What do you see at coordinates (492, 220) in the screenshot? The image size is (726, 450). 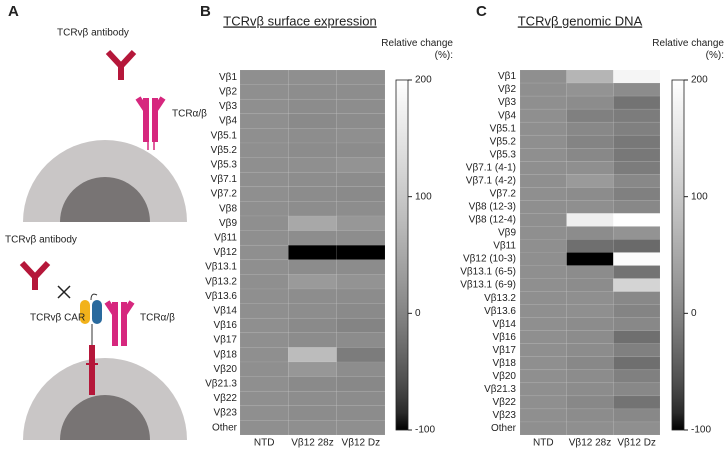 I see `row-label: Vβ8 (12-4)` at bounding box center [492, 220].